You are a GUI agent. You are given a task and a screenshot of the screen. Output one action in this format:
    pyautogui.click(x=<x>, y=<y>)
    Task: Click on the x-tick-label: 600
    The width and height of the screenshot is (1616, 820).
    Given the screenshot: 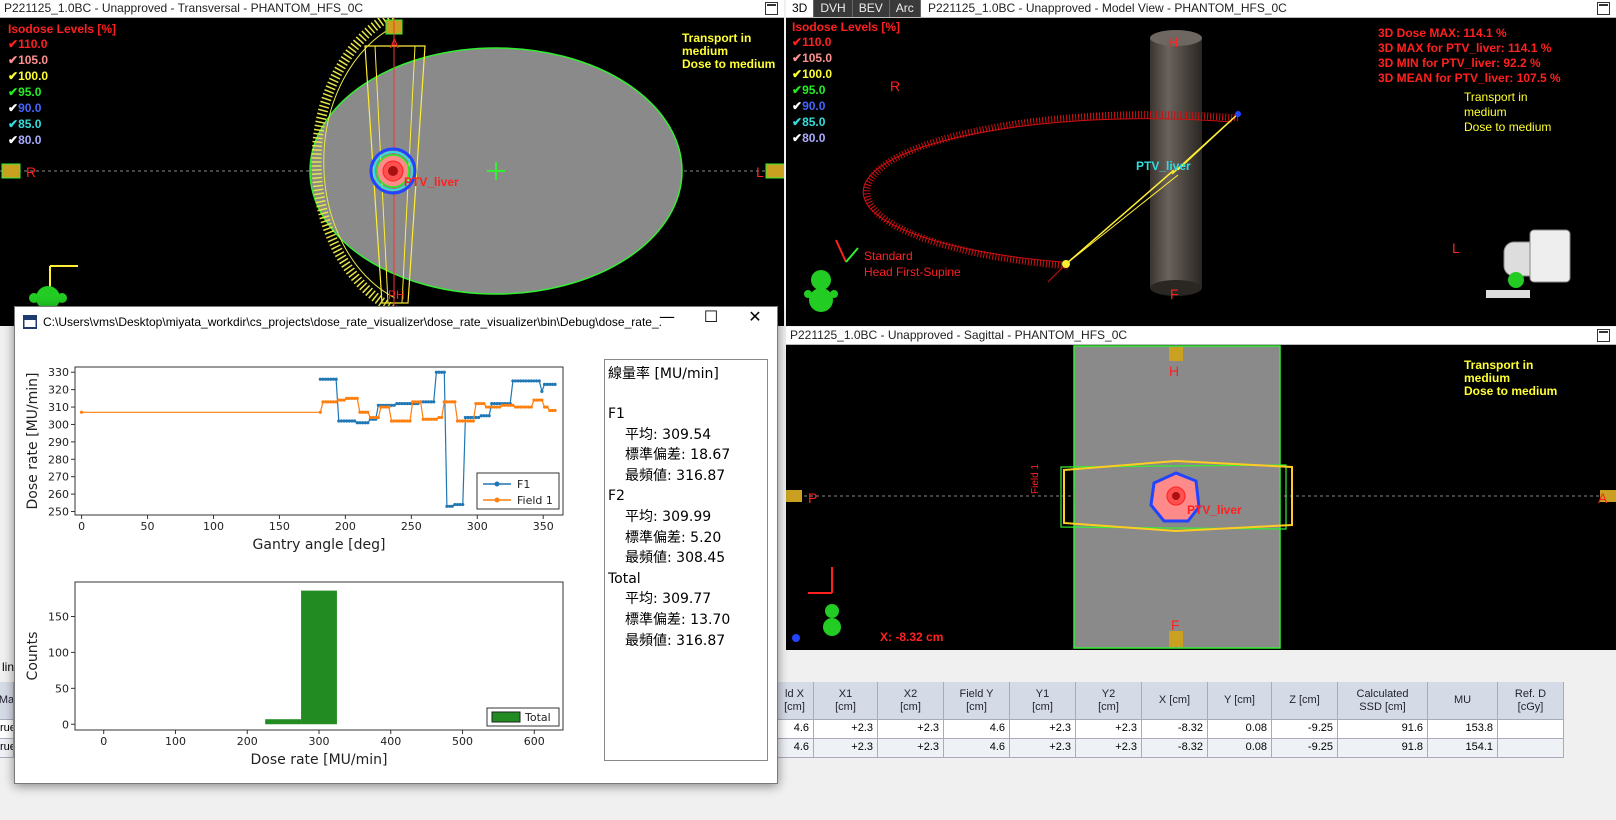 What is the action you would take?
    pyautogui.click(x=534, y=741)
    